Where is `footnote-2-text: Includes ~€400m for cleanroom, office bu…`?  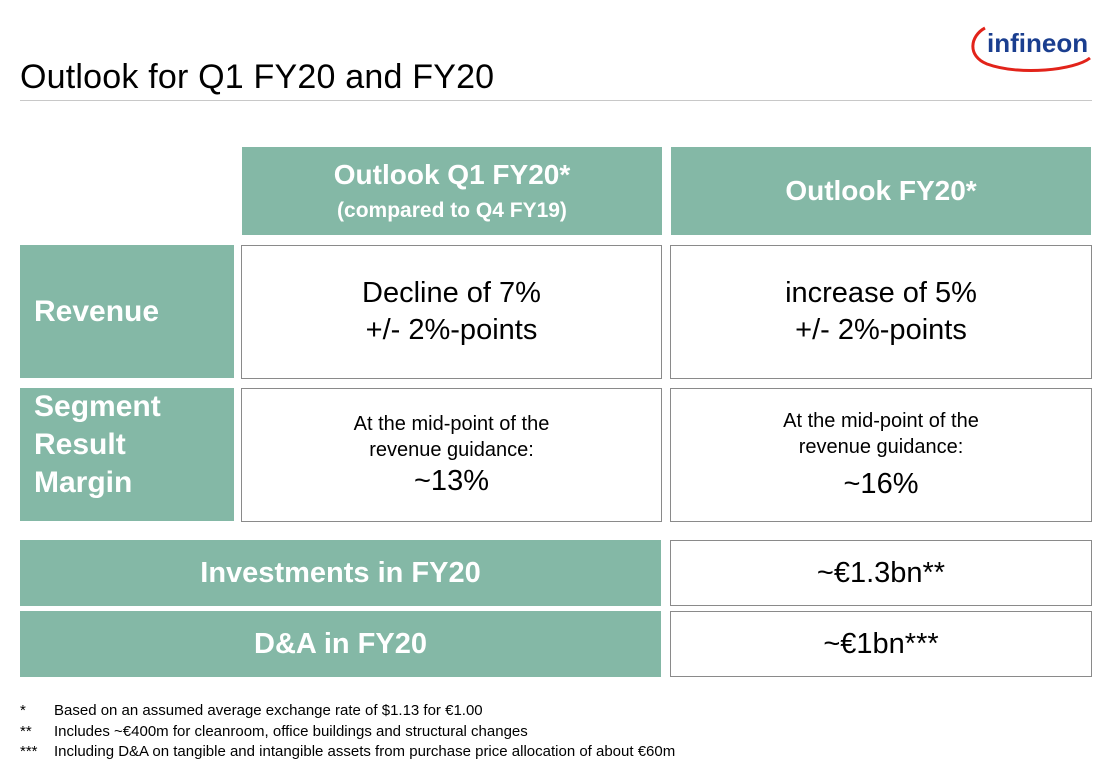 footnote-2-text: Includes ~€400m for cleanroom, office bu… is located at coordinates (291, 731).